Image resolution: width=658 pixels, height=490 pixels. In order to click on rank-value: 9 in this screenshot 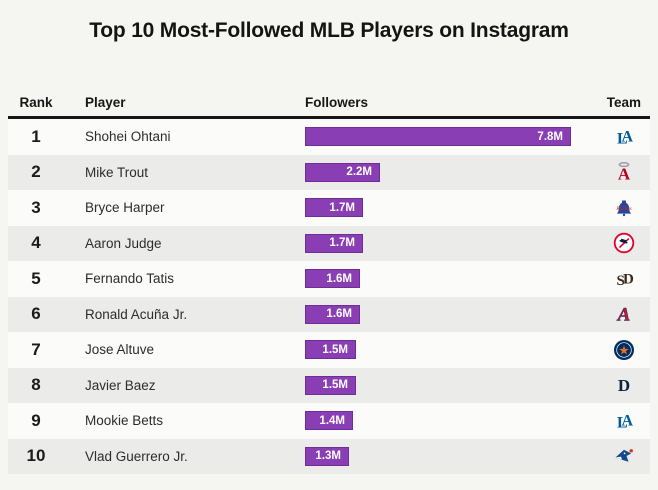, I will do `click(36, 420)`.